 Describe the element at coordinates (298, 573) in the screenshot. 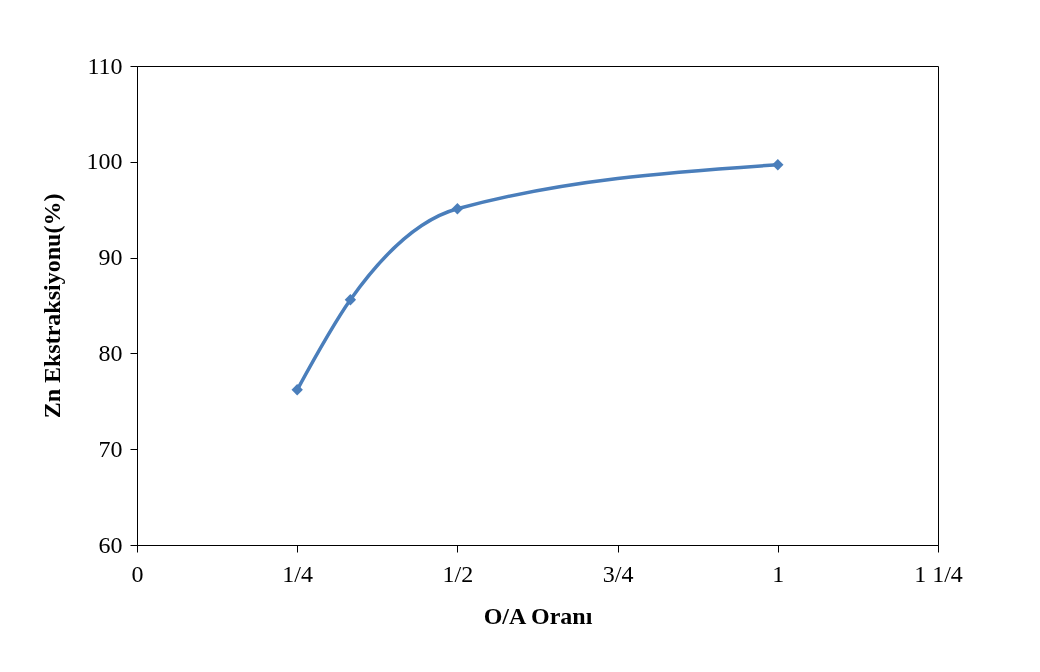

I see `x-tick-label: 1/4` at that location.